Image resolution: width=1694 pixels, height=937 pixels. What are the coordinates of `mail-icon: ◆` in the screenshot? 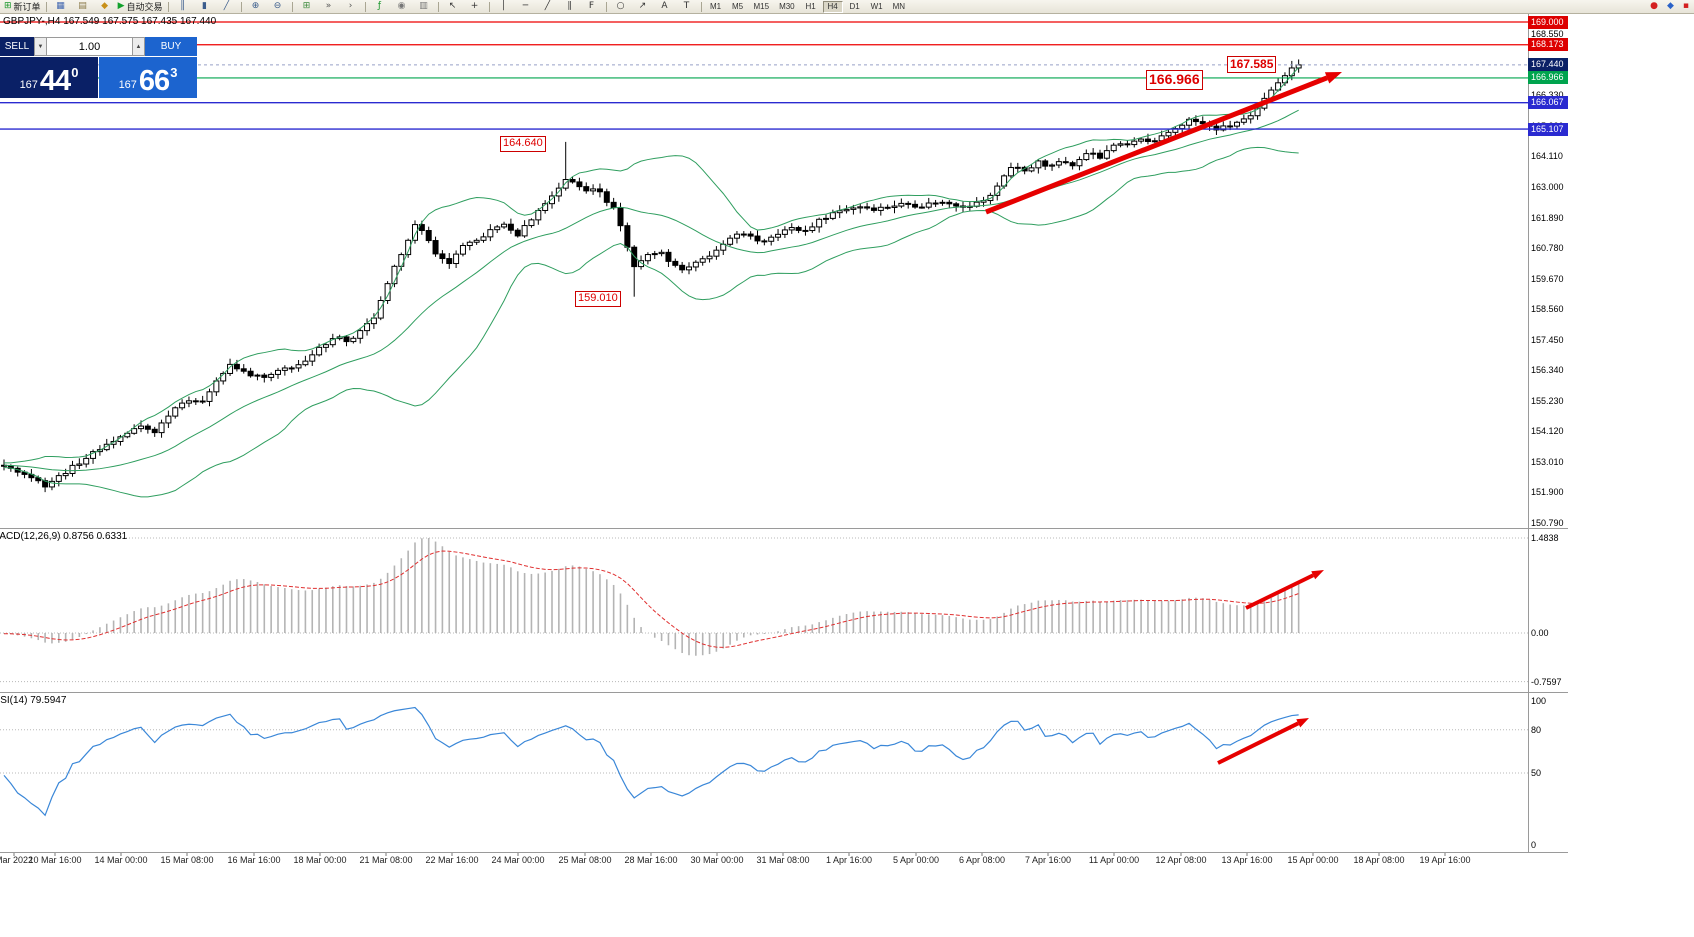 It's located at (1670, 6).